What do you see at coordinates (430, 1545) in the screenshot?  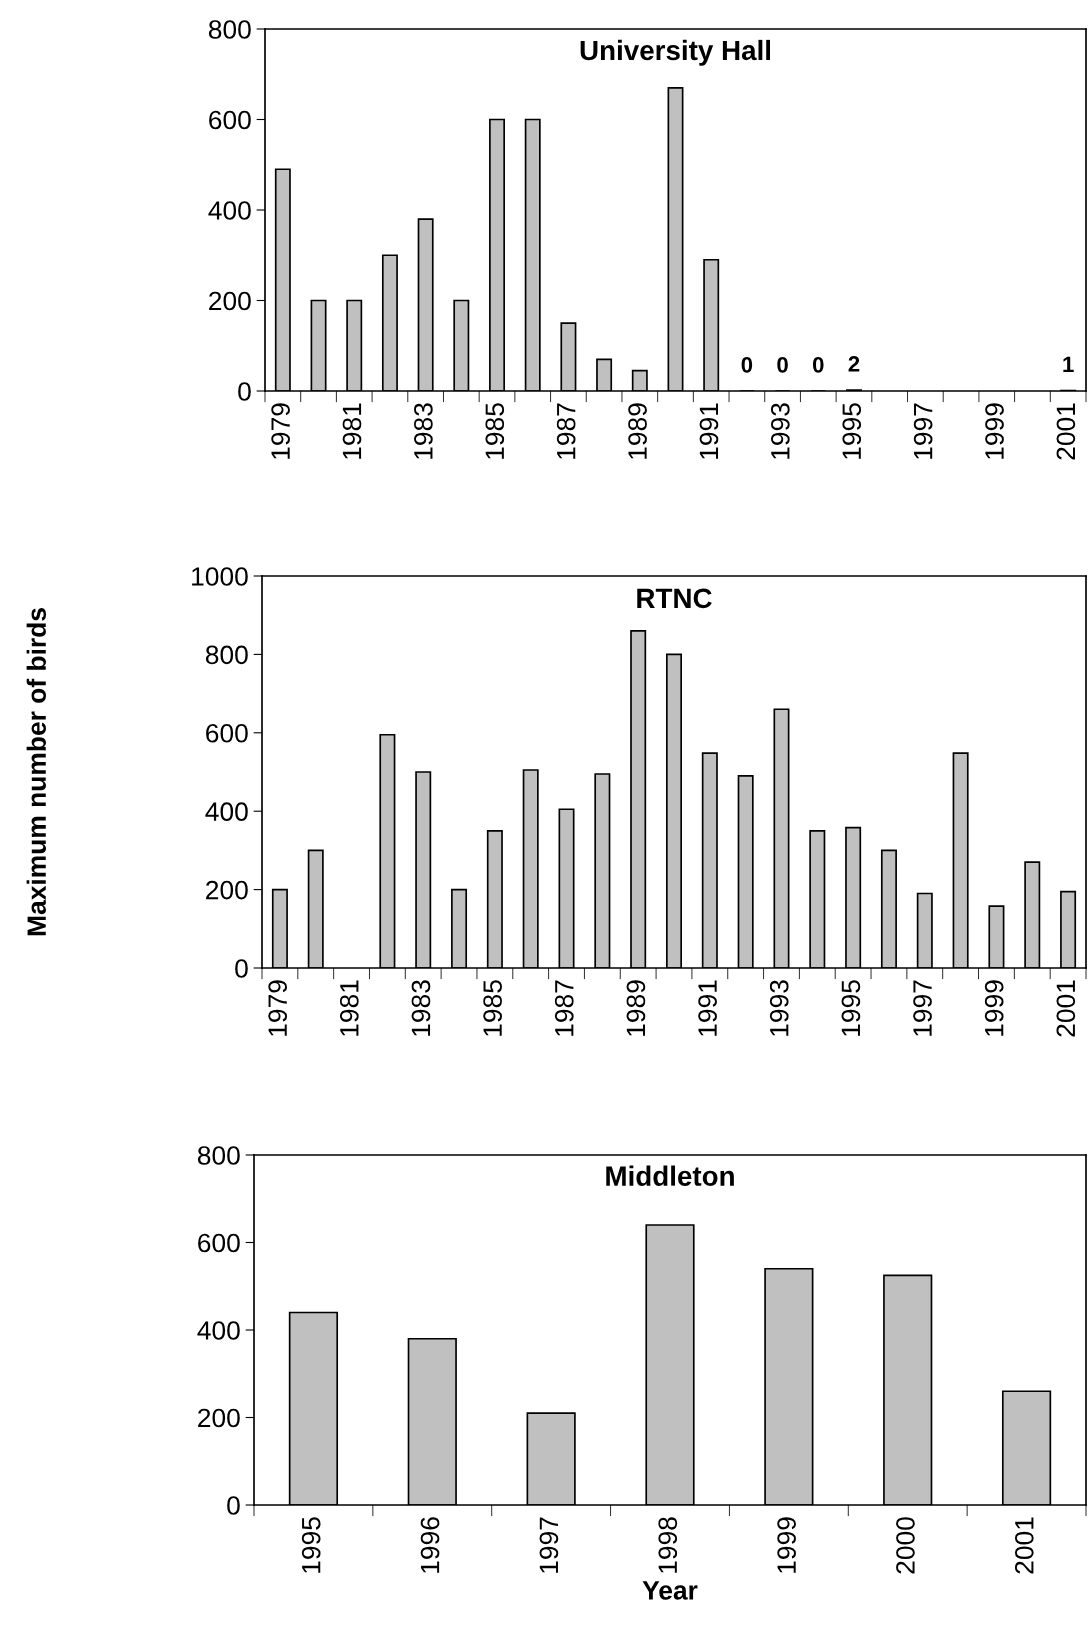 I see `x-tick-label: 1996` at bounding box center [430, 1545].